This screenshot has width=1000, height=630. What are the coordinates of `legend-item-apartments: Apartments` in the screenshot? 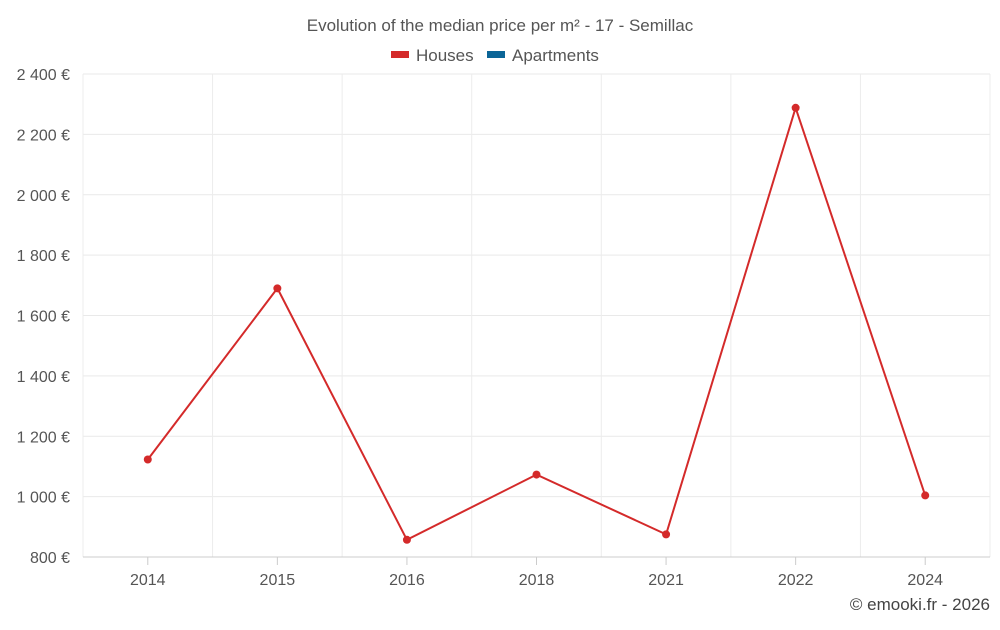 It's located at (543, 55).